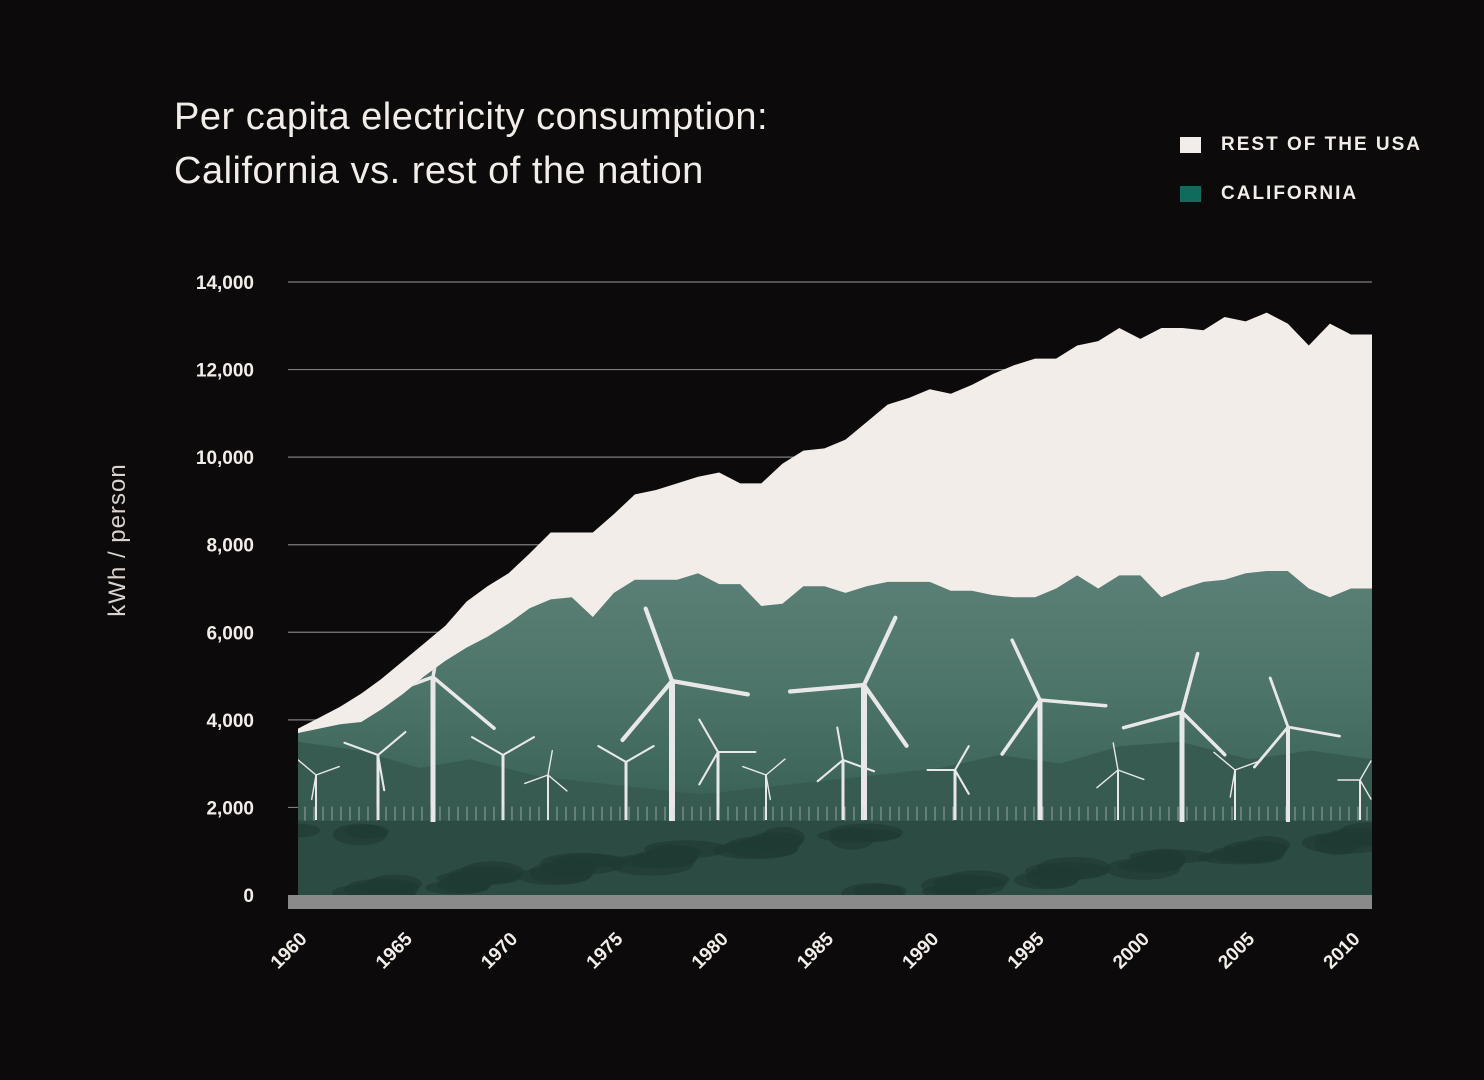 The width and height of the screenshot is (1484, 1080). I want to click on legend: REST OF THE USA CALIFORNIA, so click(1301, 169).